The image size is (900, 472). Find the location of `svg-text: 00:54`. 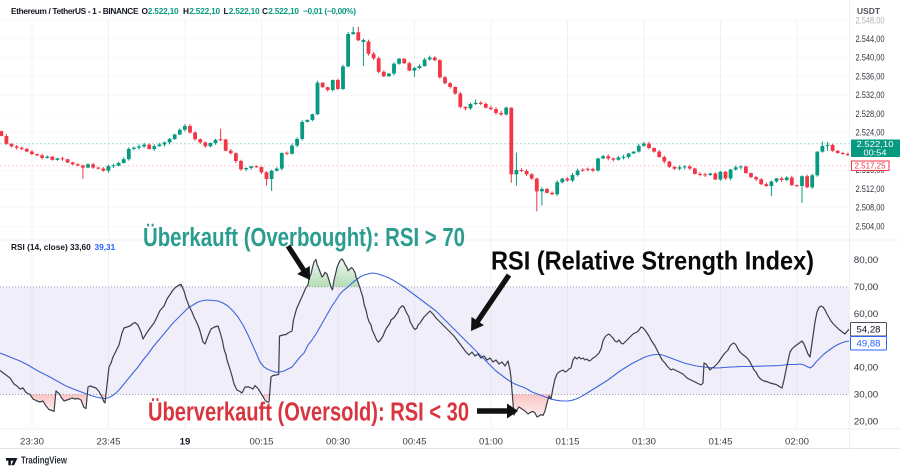

svg-text: 00:54 is located at coordinates (875, 153).